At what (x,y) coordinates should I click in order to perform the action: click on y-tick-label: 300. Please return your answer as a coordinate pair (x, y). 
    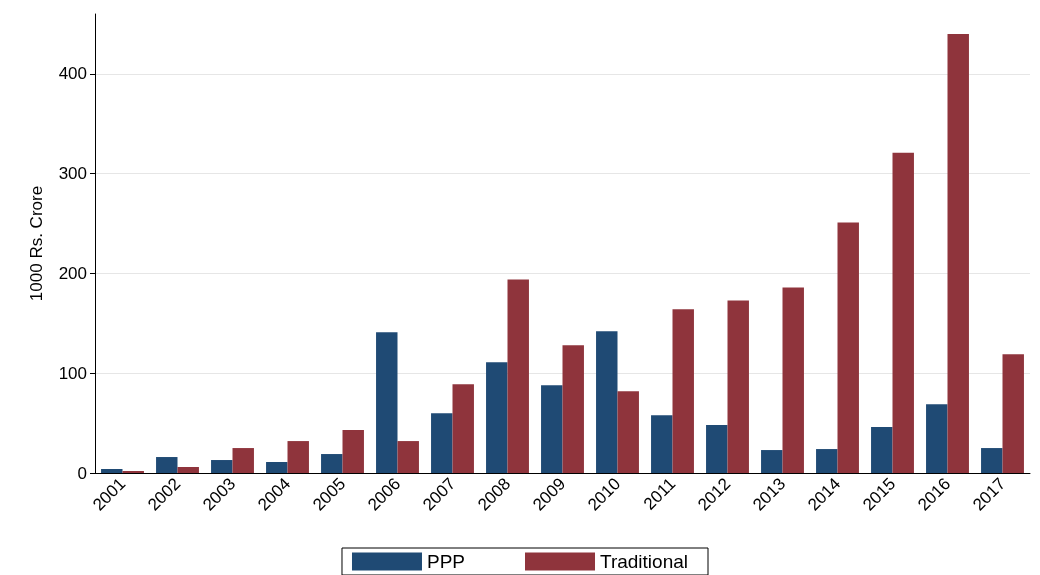
    Looking at the image, I should click on (72, 174).